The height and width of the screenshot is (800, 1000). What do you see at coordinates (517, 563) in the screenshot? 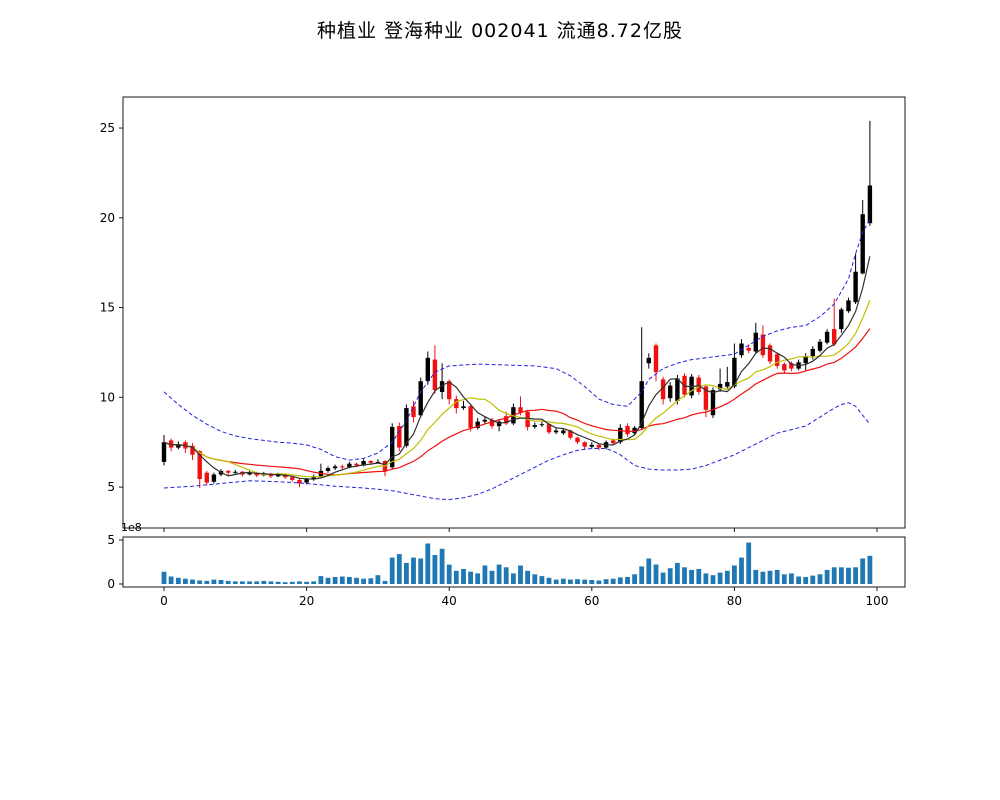
I see `volume-bars` at bounding box center [517, 563].